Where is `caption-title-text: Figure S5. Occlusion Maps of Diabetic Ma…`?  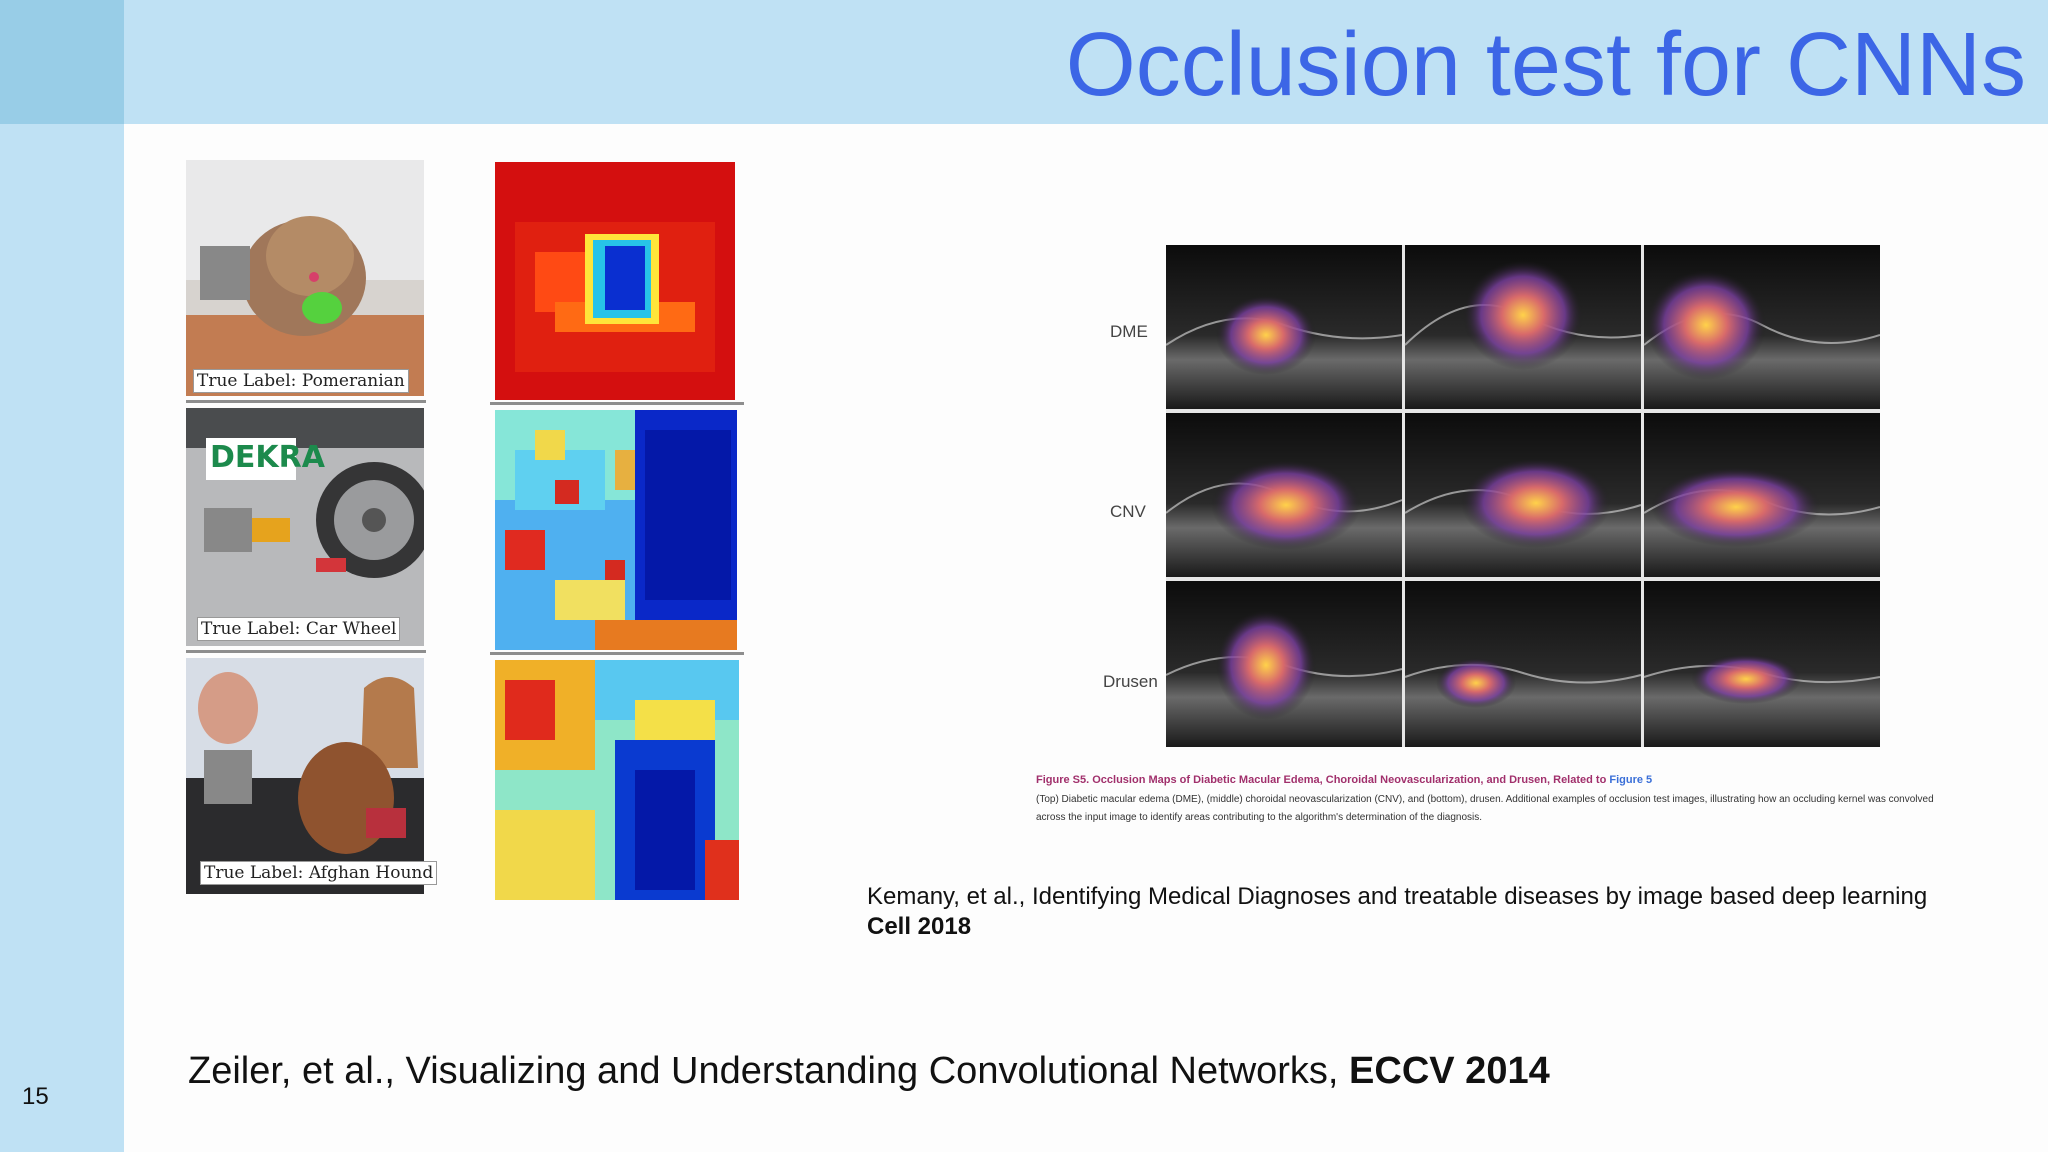
caption-title-text: Figure S5. Occlusion Maps of Diabetic Ma… is located at coordinates (1323, 780).